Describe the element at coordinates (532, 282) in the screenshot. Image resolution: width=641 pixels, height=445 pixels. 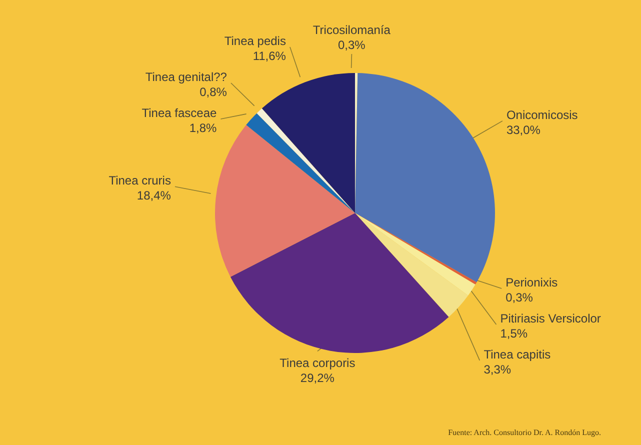
I see `slice-label: Perionixis` at that location.